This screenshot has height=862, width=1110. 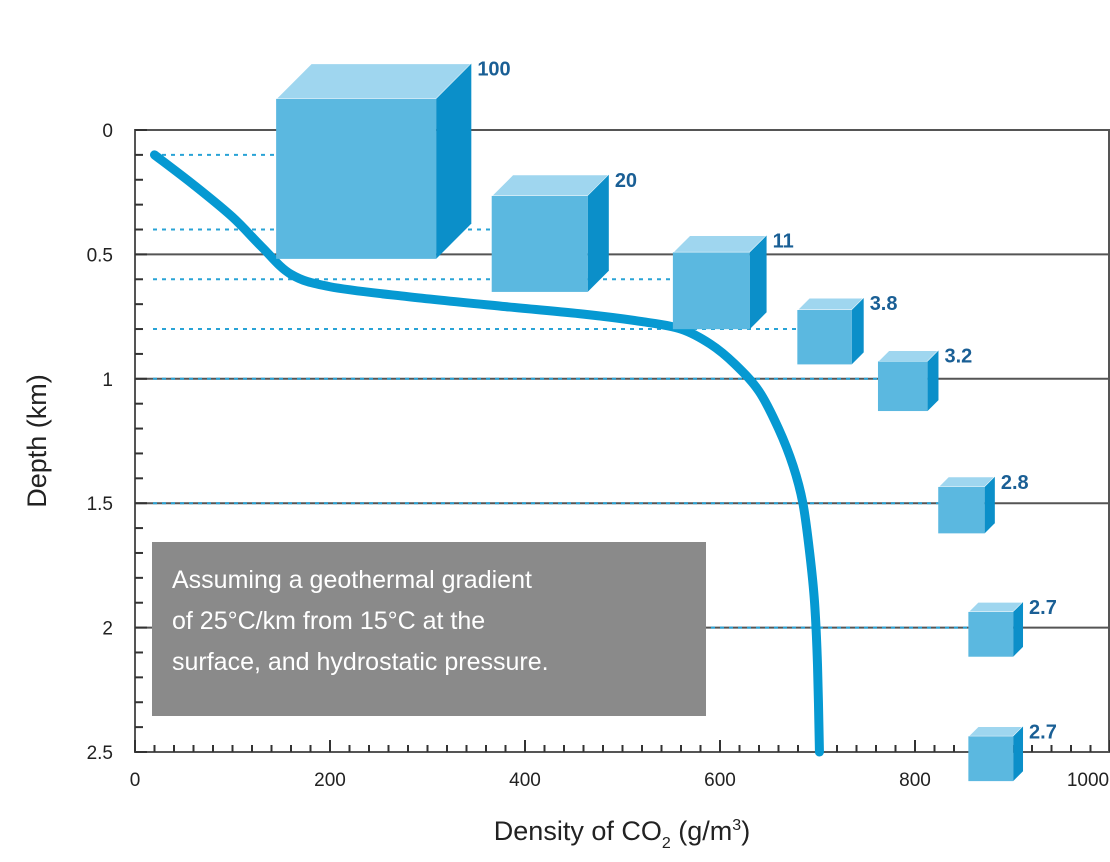 I want to click on volume-cube: 3.8, so click(x=847, y=329).